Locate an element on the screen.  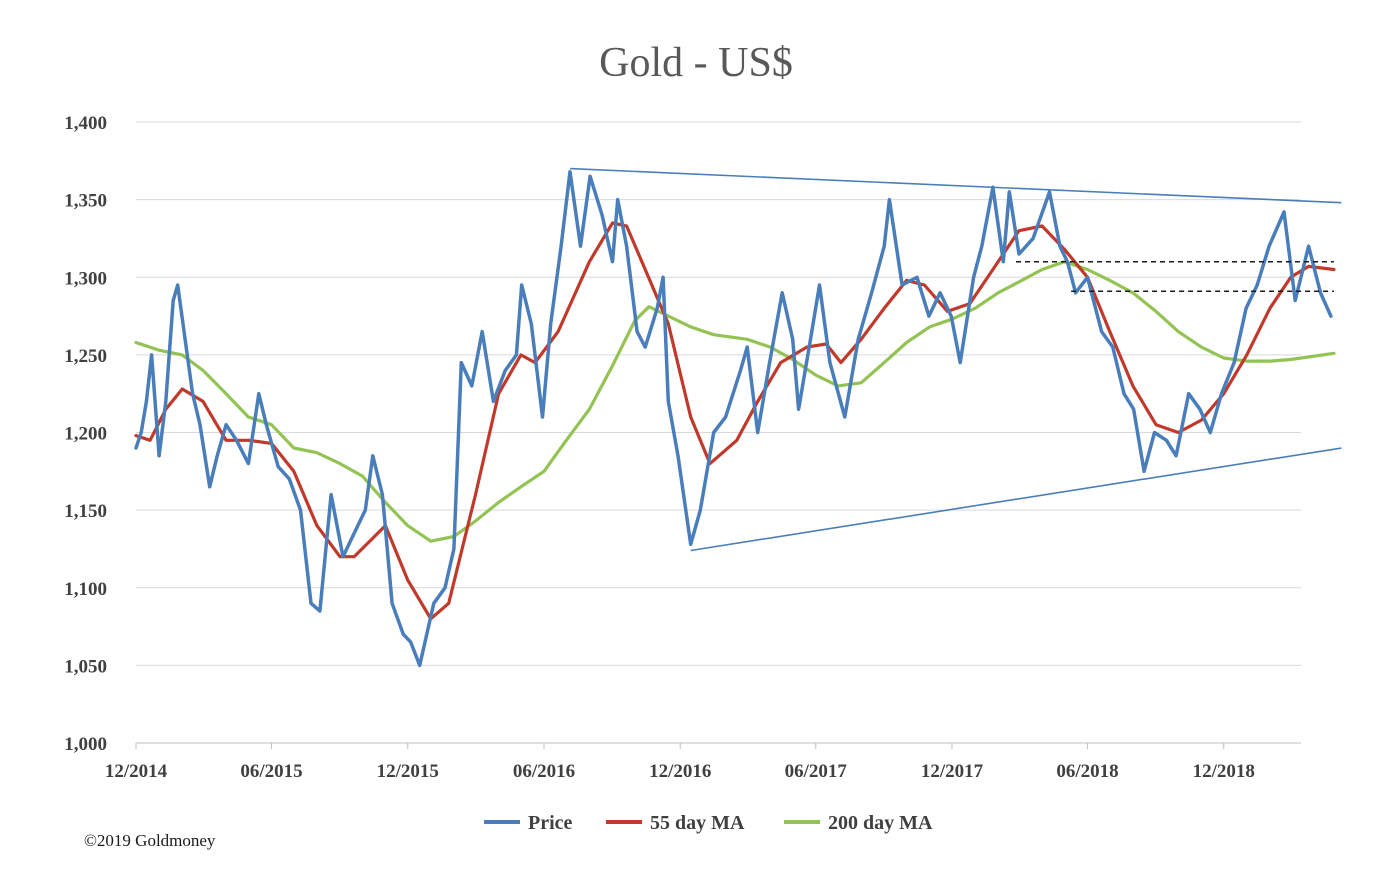
x-tick-label: 06/2018 is located at coordinates (1087, 771).